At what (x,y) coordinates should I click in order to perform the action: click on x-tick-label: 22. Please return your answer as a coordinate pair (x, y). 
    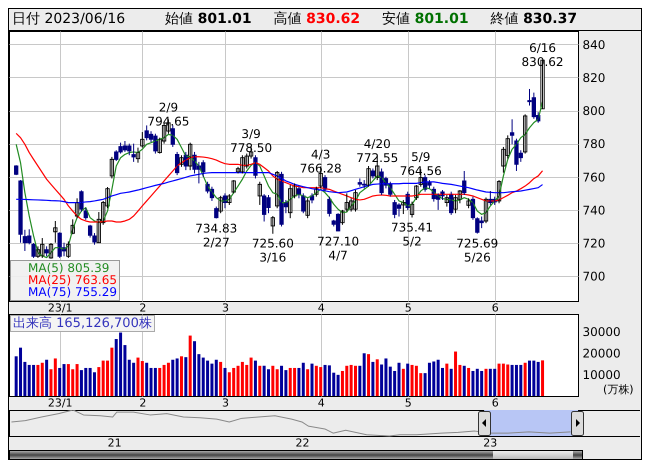
    Looking at the image, I should click on (302, 443).